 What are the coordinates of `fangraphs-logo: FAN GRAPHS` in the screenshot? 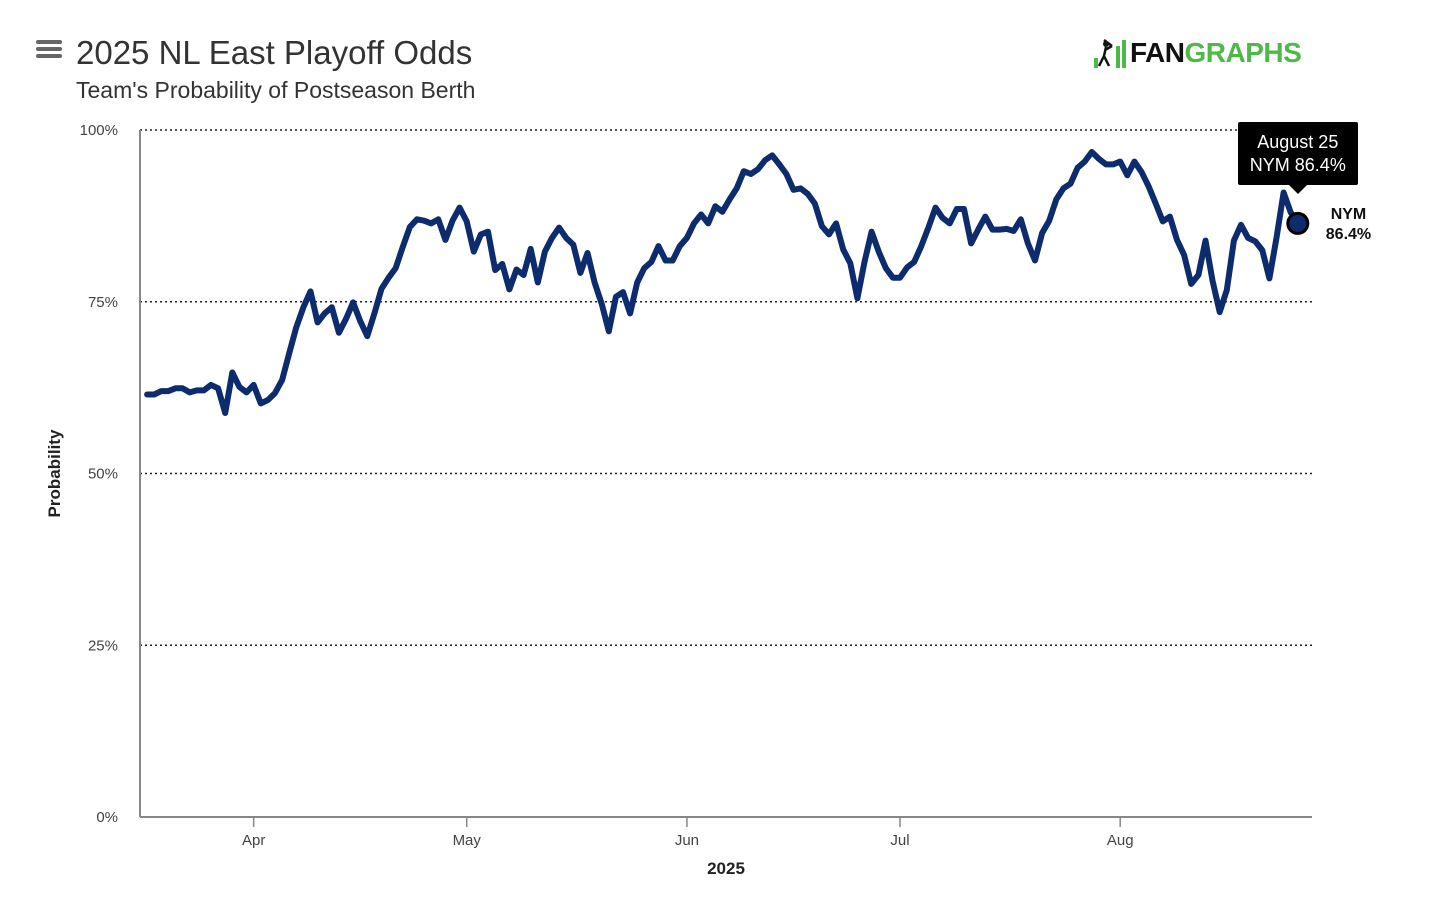 It's located at (1197, 53).